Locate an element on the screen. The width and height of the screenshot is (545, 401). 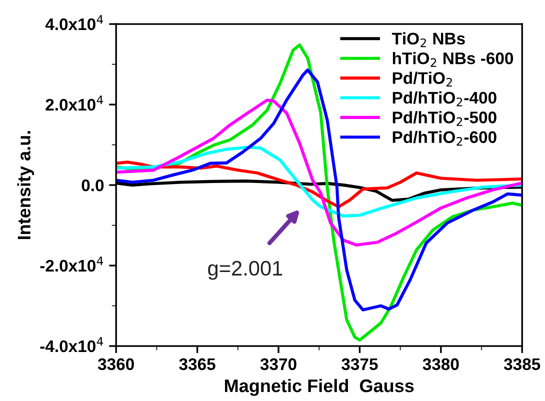
legend-label: hTiO$_{2}$ NBs -600 is located at coordinates (453, 59).